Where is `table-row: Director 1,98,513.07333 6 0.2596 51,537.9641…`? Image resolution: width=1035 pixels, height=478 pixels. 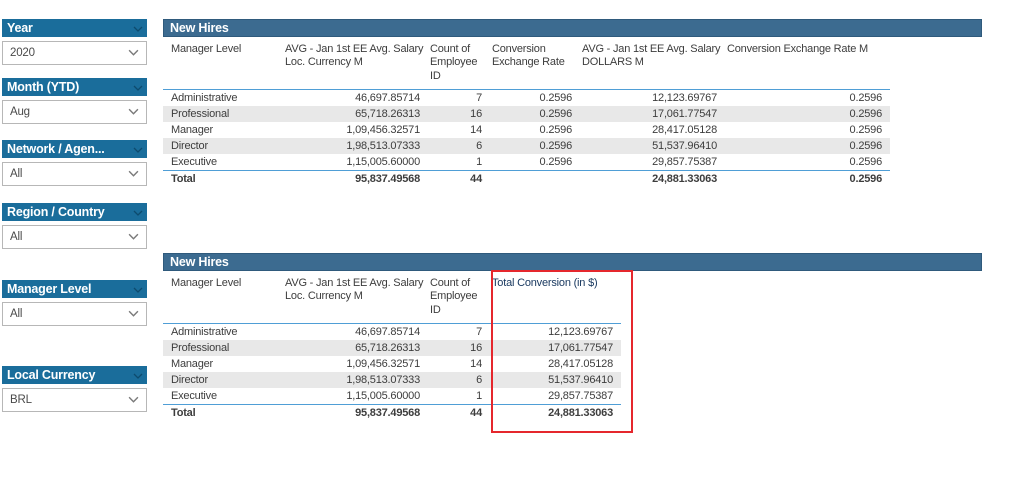 table-row: Director 1,98,513.07333 6 0.2596 51,537.9641… is located at coordinates (526, 146).